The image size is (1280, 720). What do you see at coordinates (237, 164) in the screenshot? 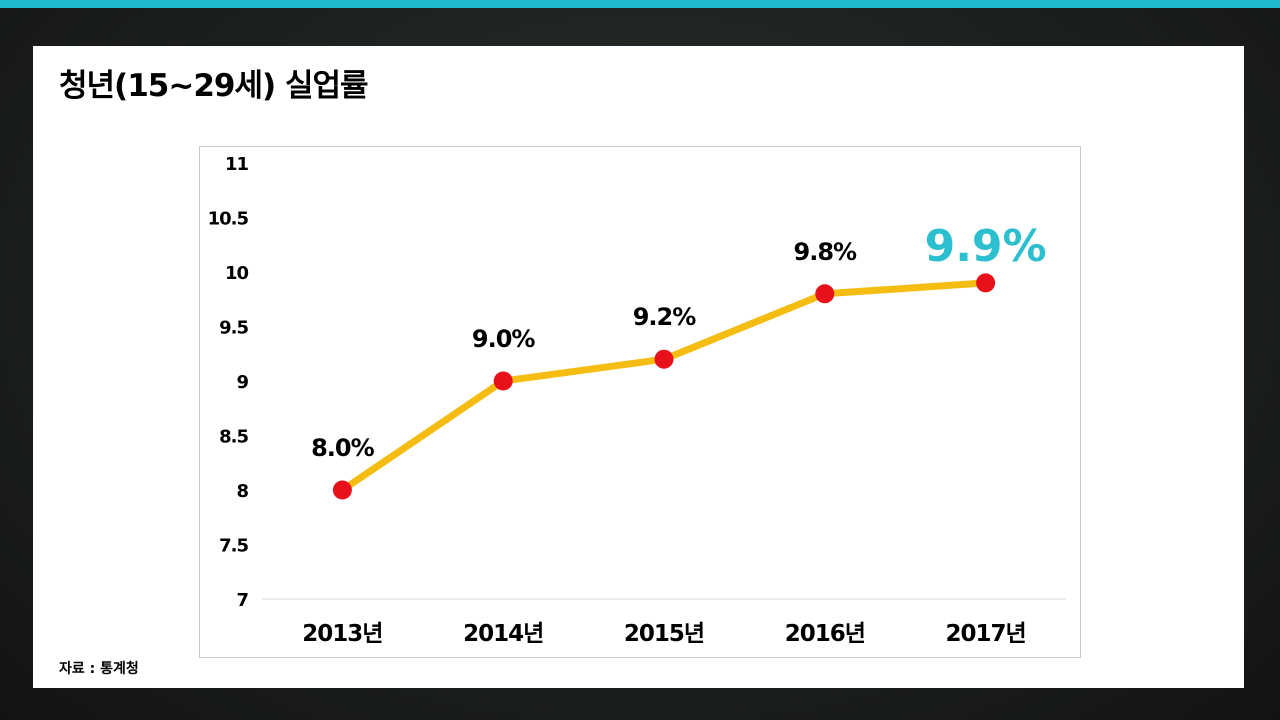
I see `y-tick-label: 11` at bounding box center [237, 164].